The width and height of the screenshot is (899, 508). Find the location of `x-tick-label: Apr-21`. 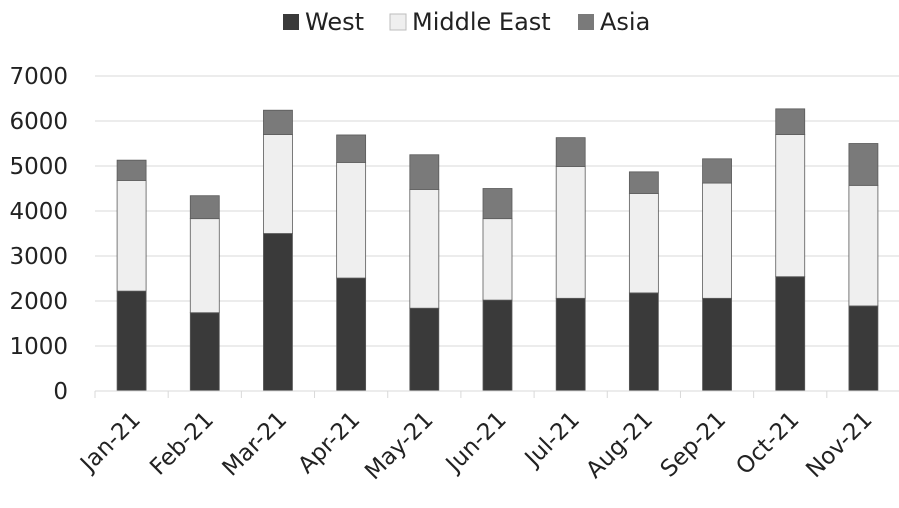

x-tick-label: Apr-21 is located at coordinates (329, 443).